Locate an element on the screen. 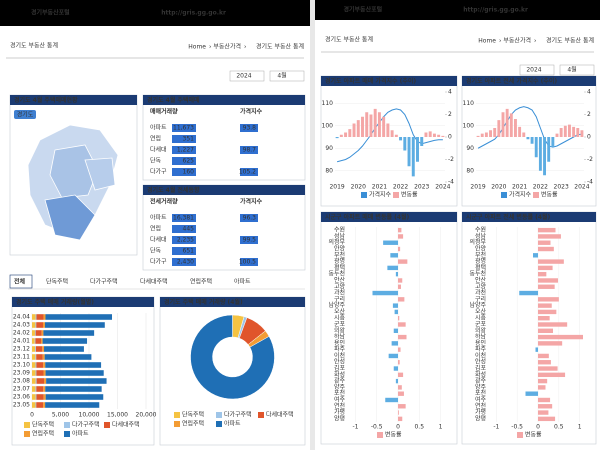 The height and width of the screenshot is (450, 600). x-tick-label: 2020 is located at coordinates (358, 187).